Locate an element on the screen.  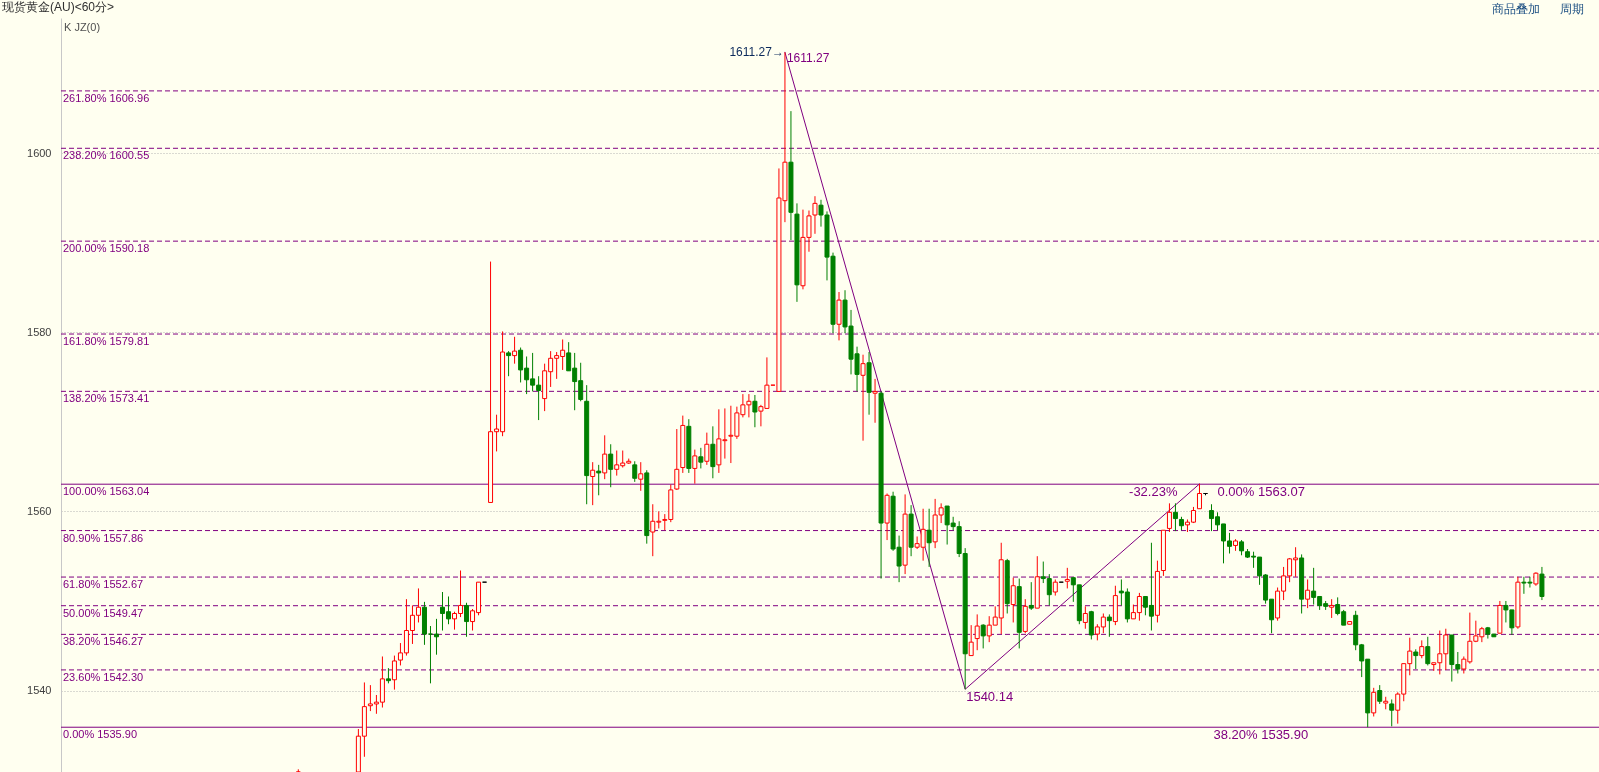
ref-line-label: 23.60% 1542.30 is located at coordinates (103, 676).